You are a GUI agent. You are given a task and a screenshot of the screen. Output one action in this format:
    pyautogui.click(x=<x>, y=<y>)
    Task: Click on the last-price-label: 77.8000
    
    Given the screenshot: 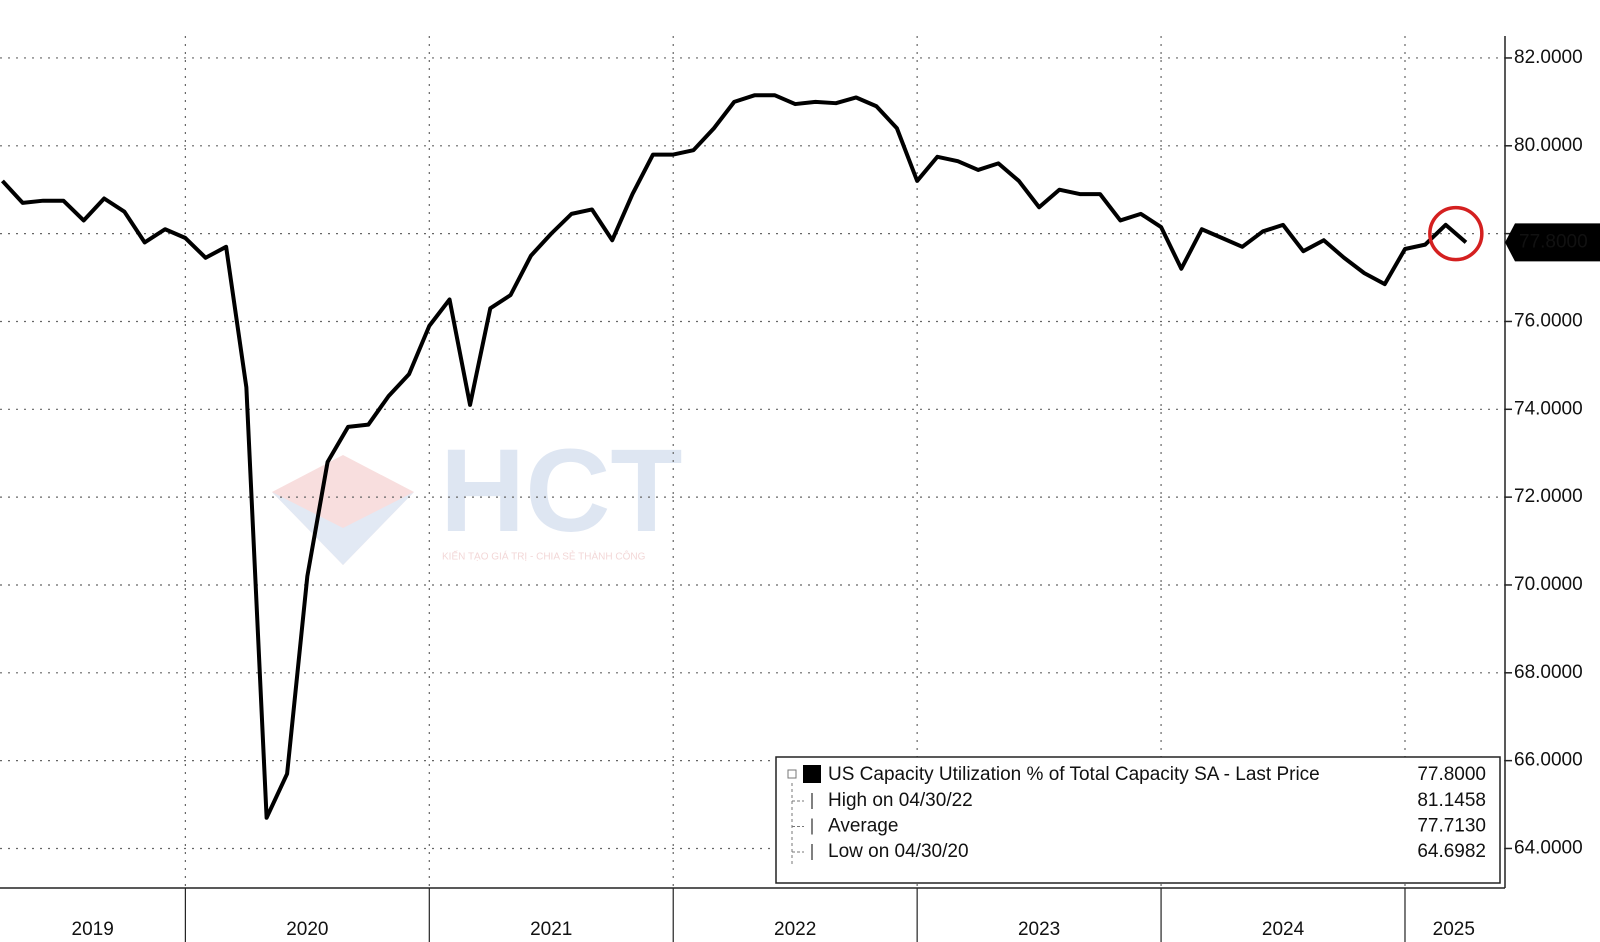 What is the action you would take?
    pyautogui.click(x=1553, y=241)
    